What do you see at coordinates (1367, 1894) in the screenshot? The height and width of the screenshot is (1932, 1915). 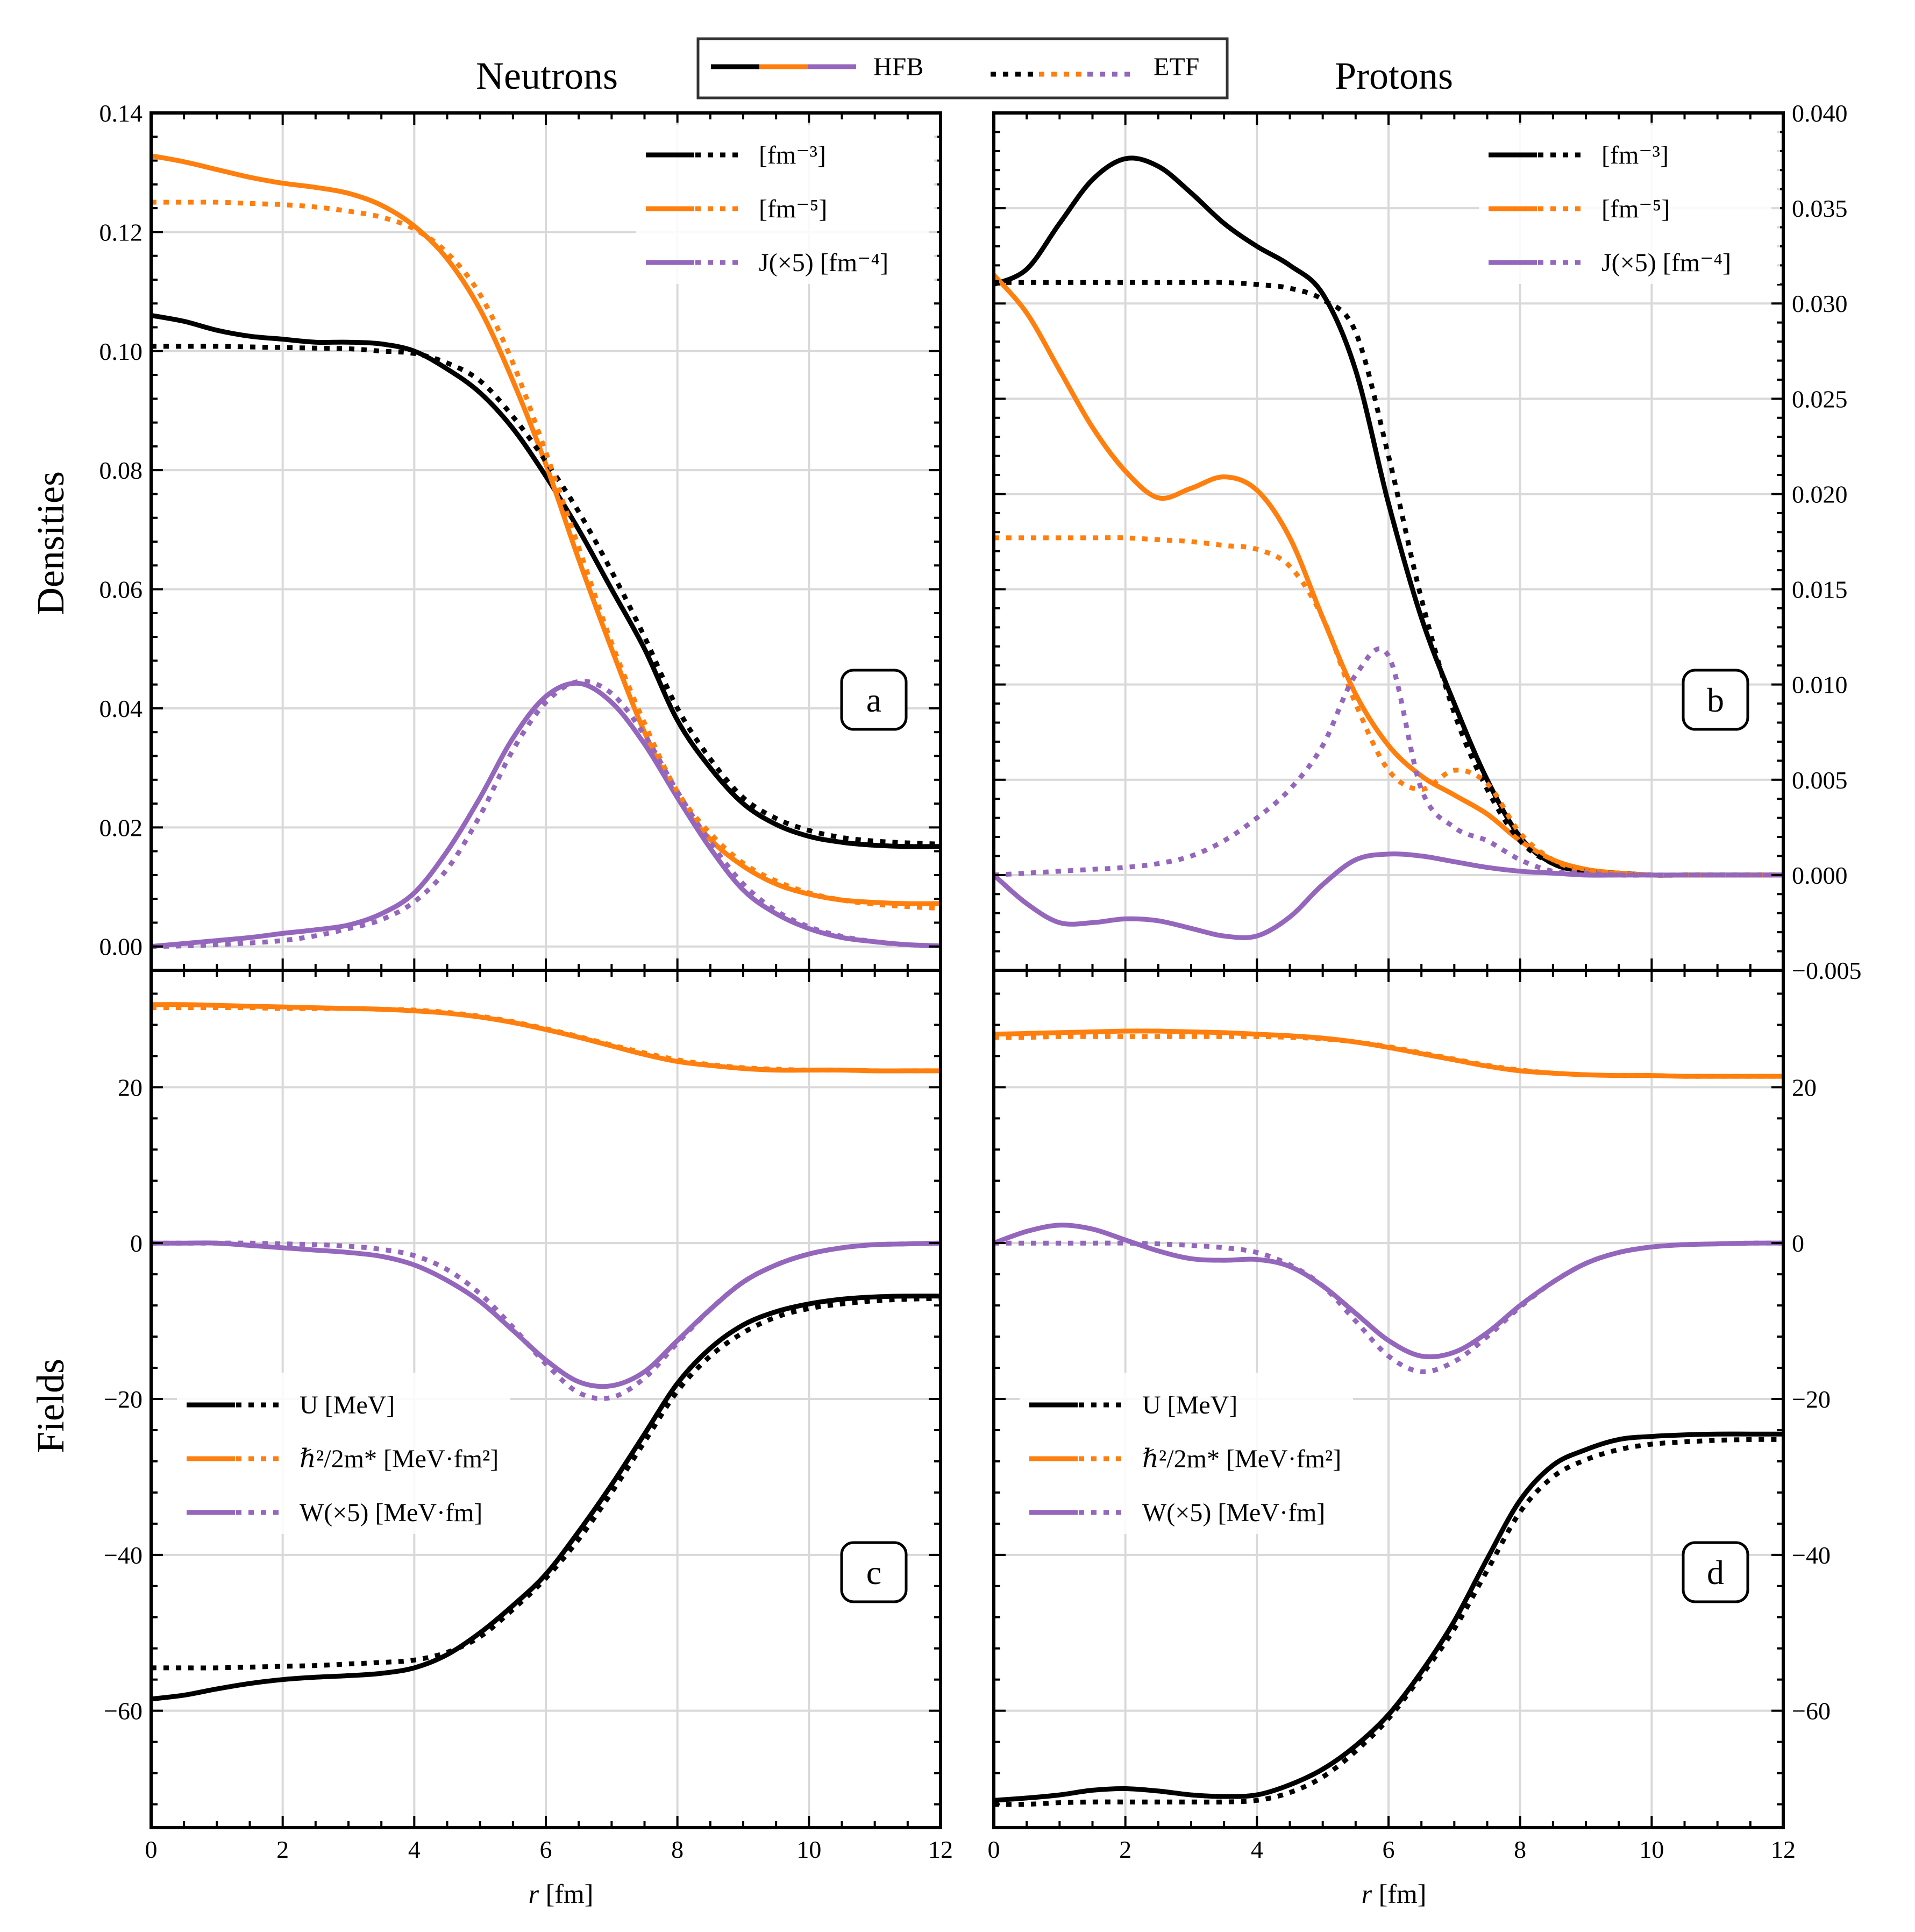 I see `xlabel-right-var: r` at bounding box center [1367, 1894].